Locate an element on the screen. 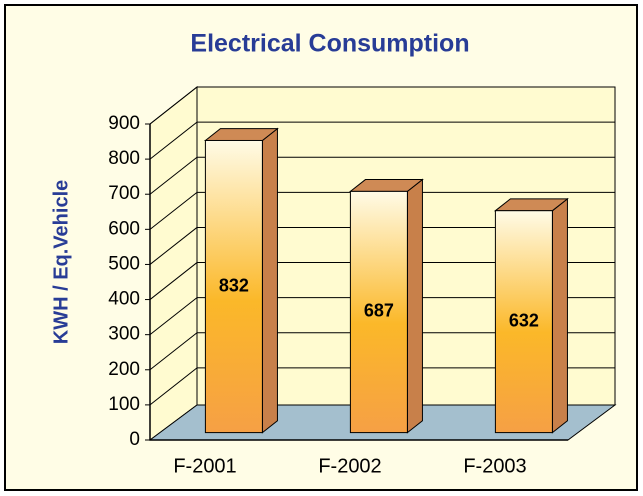 The image size is (643, 496). y-tick-label: 200 is located at coordinates (124, 369).